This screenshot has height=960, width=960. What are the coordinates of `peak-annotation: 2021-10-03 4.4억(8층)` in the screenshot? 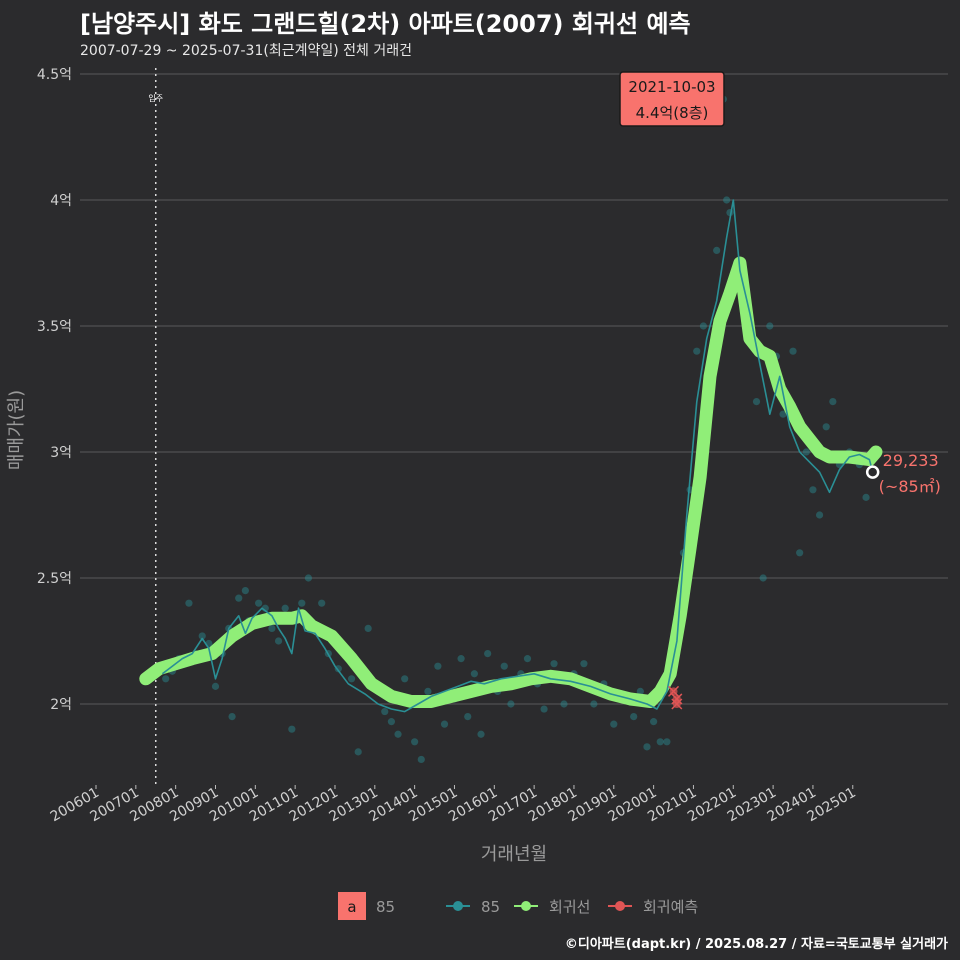 It's located at (672, 99).